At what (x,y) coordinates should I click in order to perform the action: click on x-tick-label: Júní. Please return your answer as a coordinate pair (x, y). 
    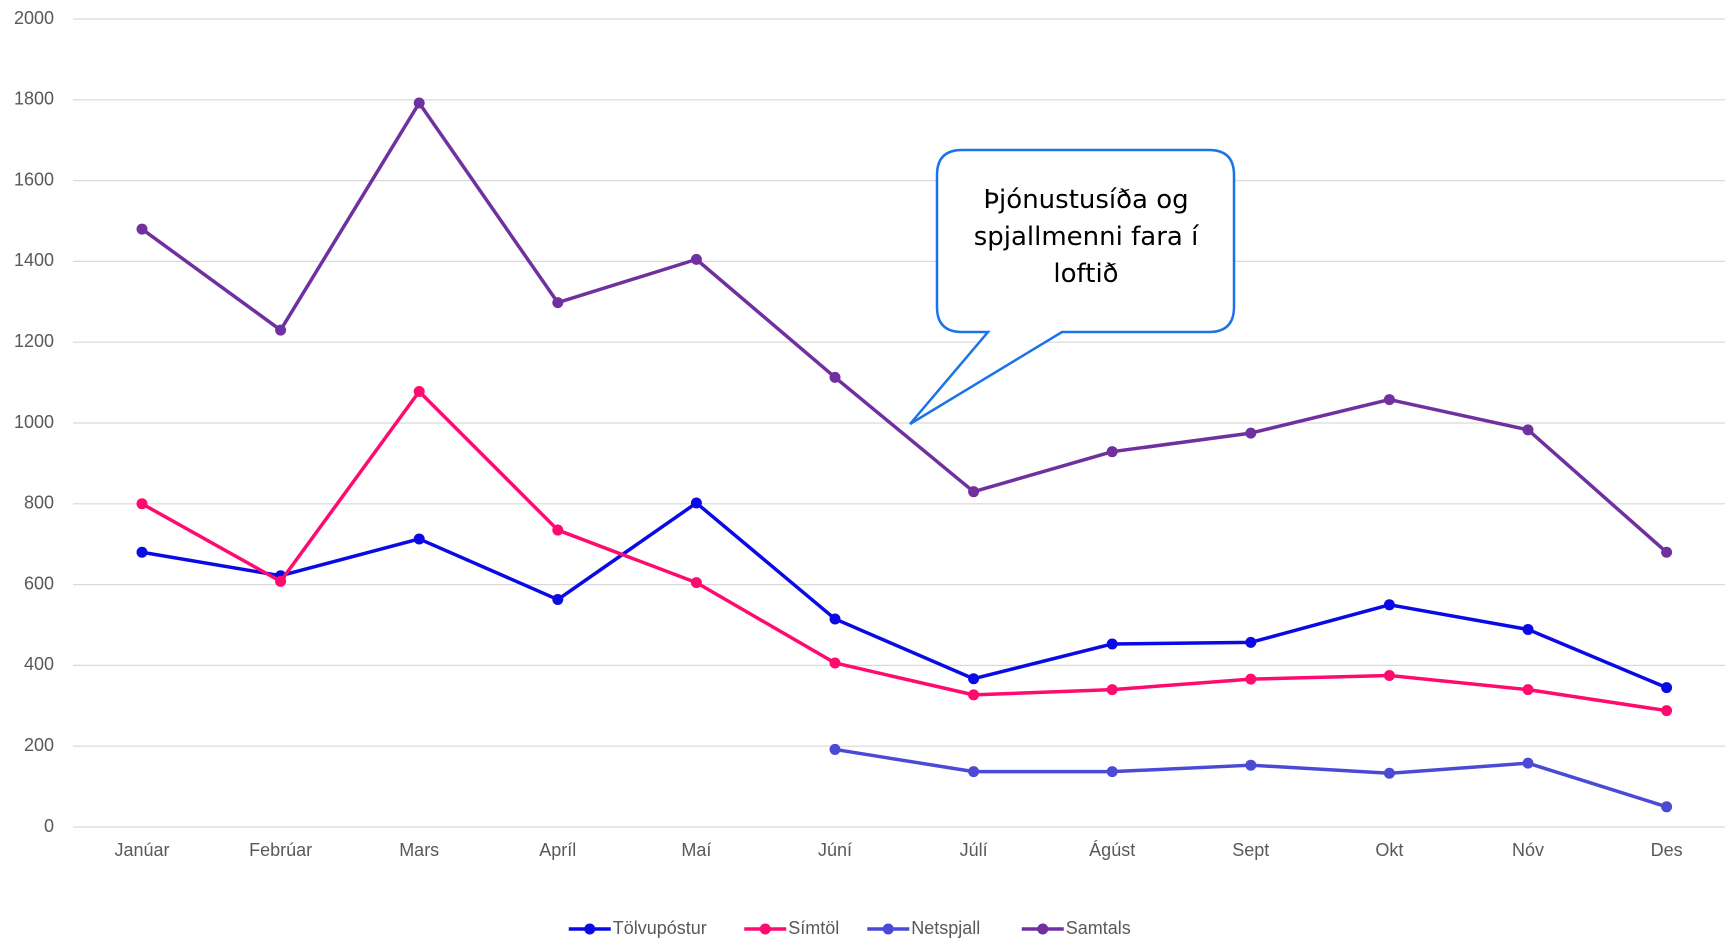
    Looking at the image, I should click on (835, 850).